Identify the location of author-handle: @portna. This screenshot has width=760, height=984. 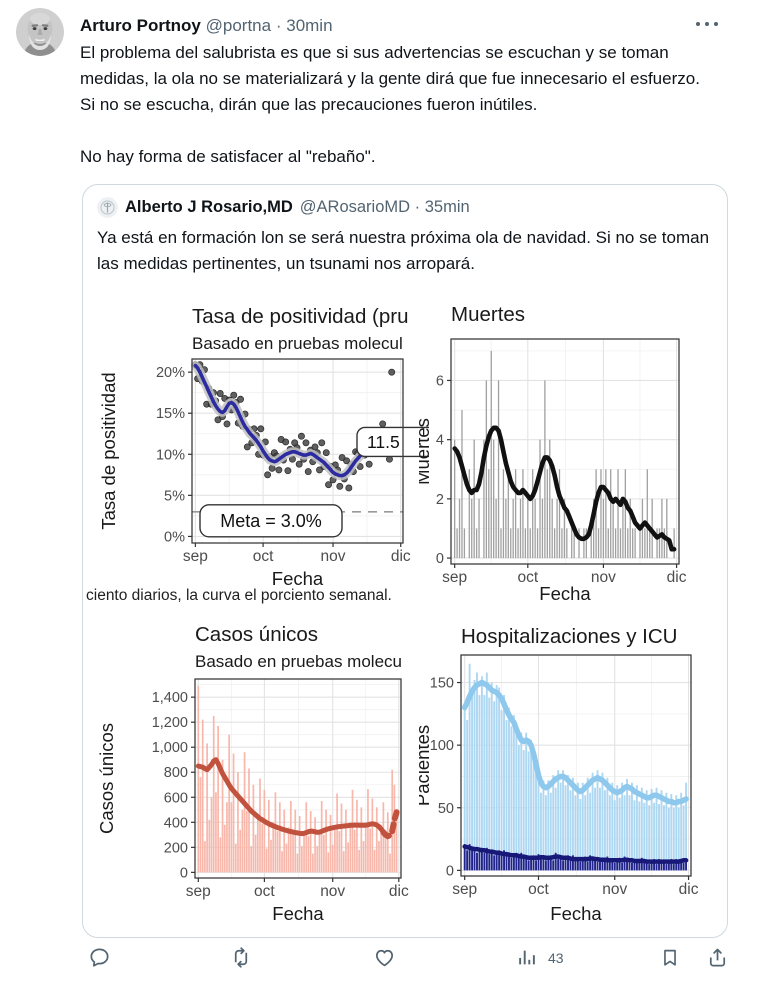
(238, 25).